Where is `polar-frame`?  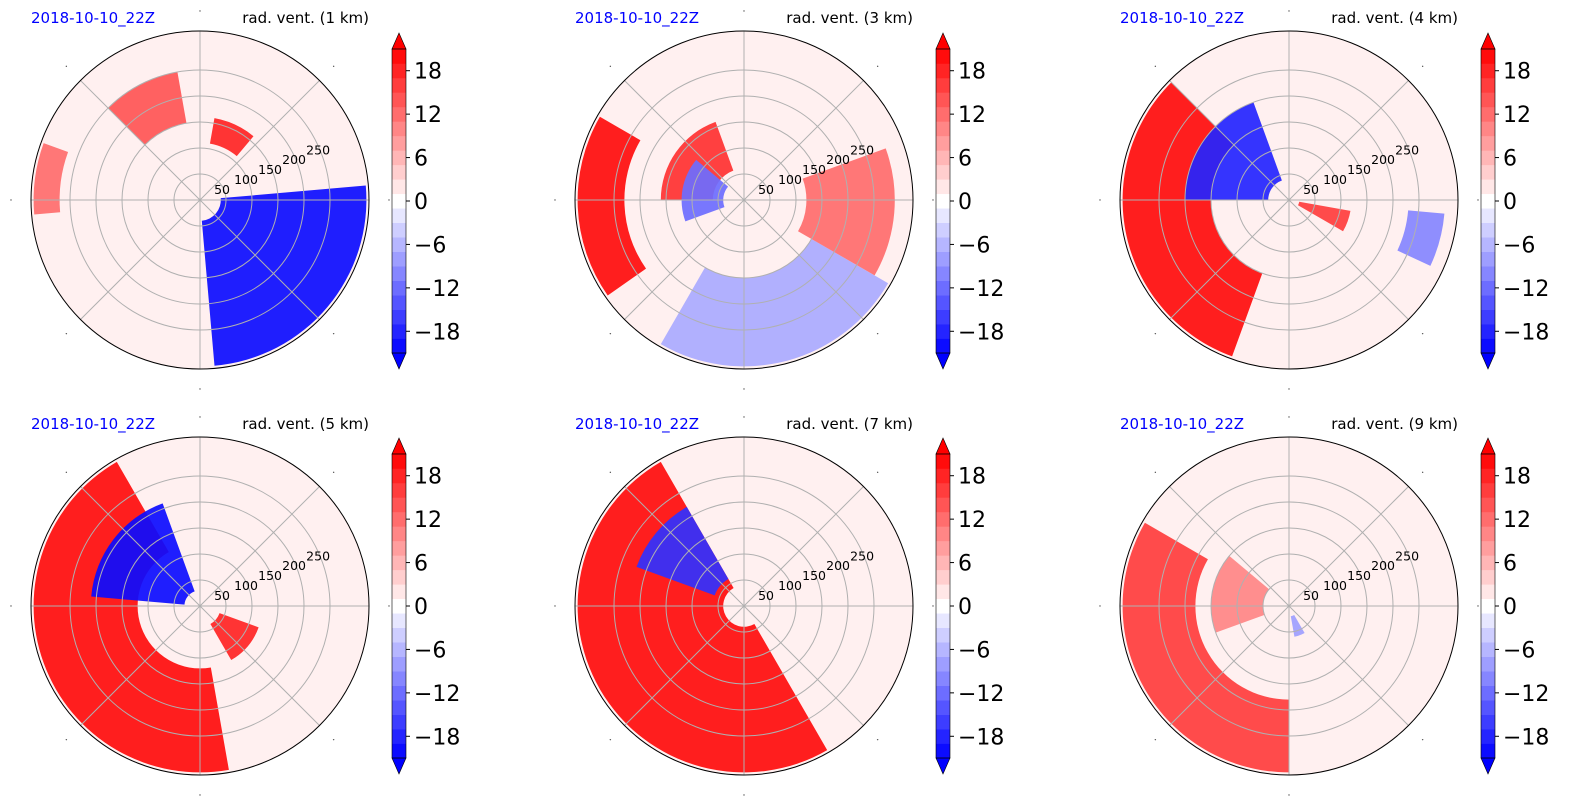
polar-frame is located at coordinates (200, 606).